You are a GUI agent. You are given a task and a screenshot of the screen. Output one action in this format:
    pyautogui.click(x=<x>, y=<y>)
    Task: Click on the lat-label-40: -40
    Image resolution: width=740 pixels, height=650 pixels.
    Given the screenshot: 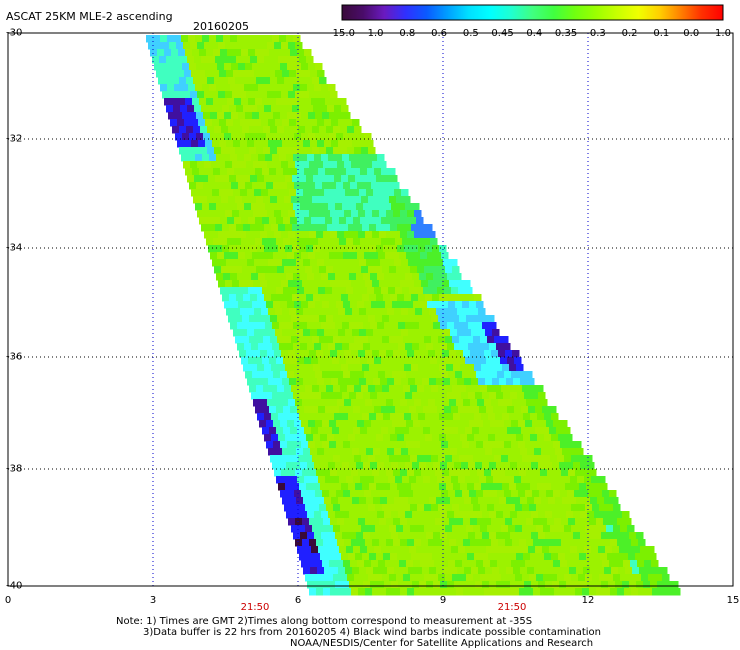 What is the action you would take?
    pyautogui.click(x=14, y=586)
    